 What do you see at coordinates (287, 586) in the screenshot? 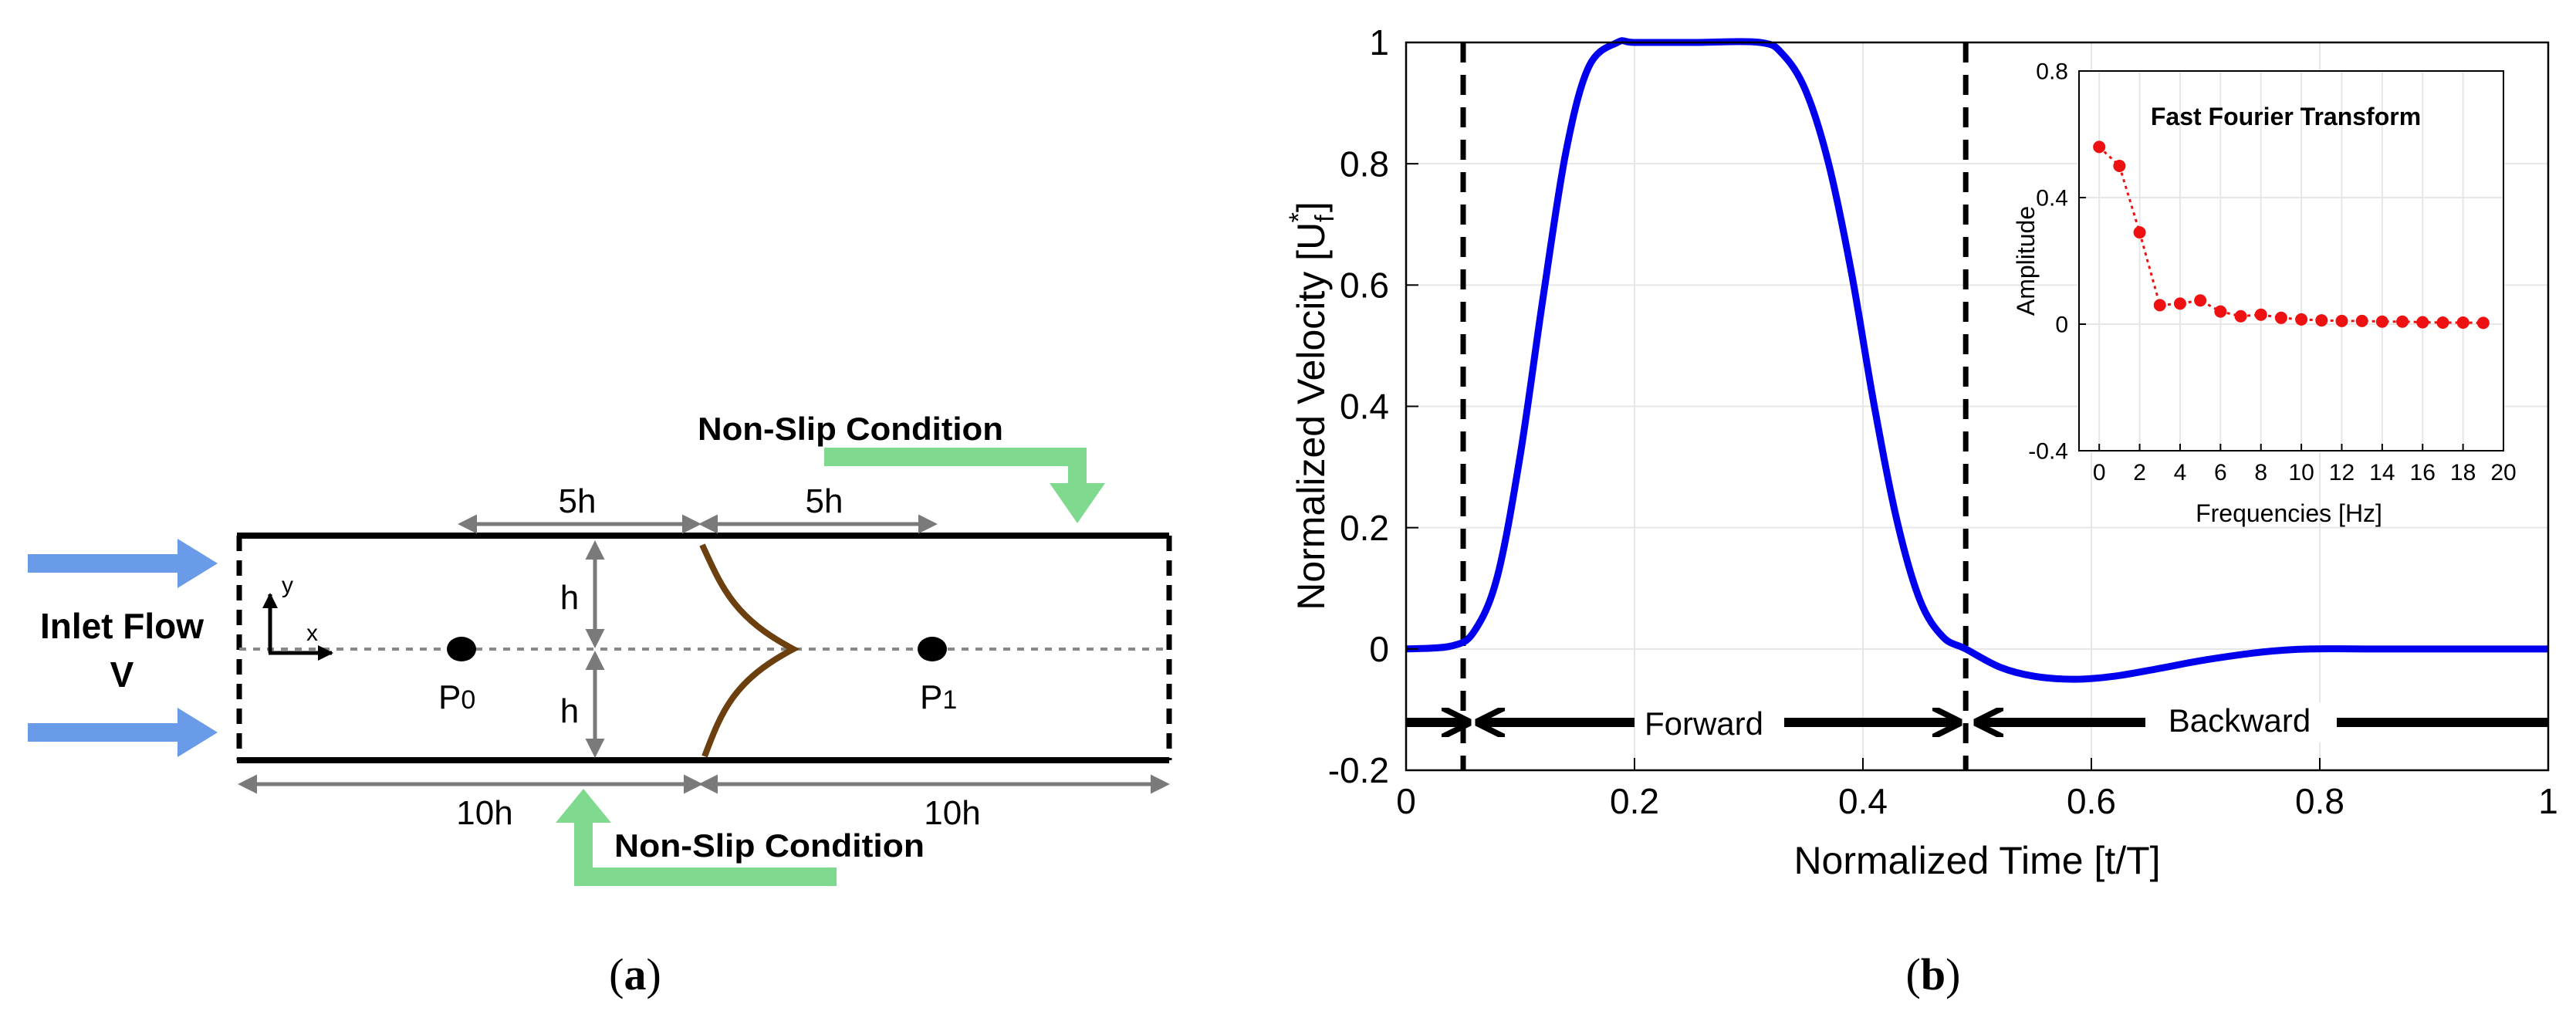
I see `axis-y-label: y` at bounding box center [287, 586].